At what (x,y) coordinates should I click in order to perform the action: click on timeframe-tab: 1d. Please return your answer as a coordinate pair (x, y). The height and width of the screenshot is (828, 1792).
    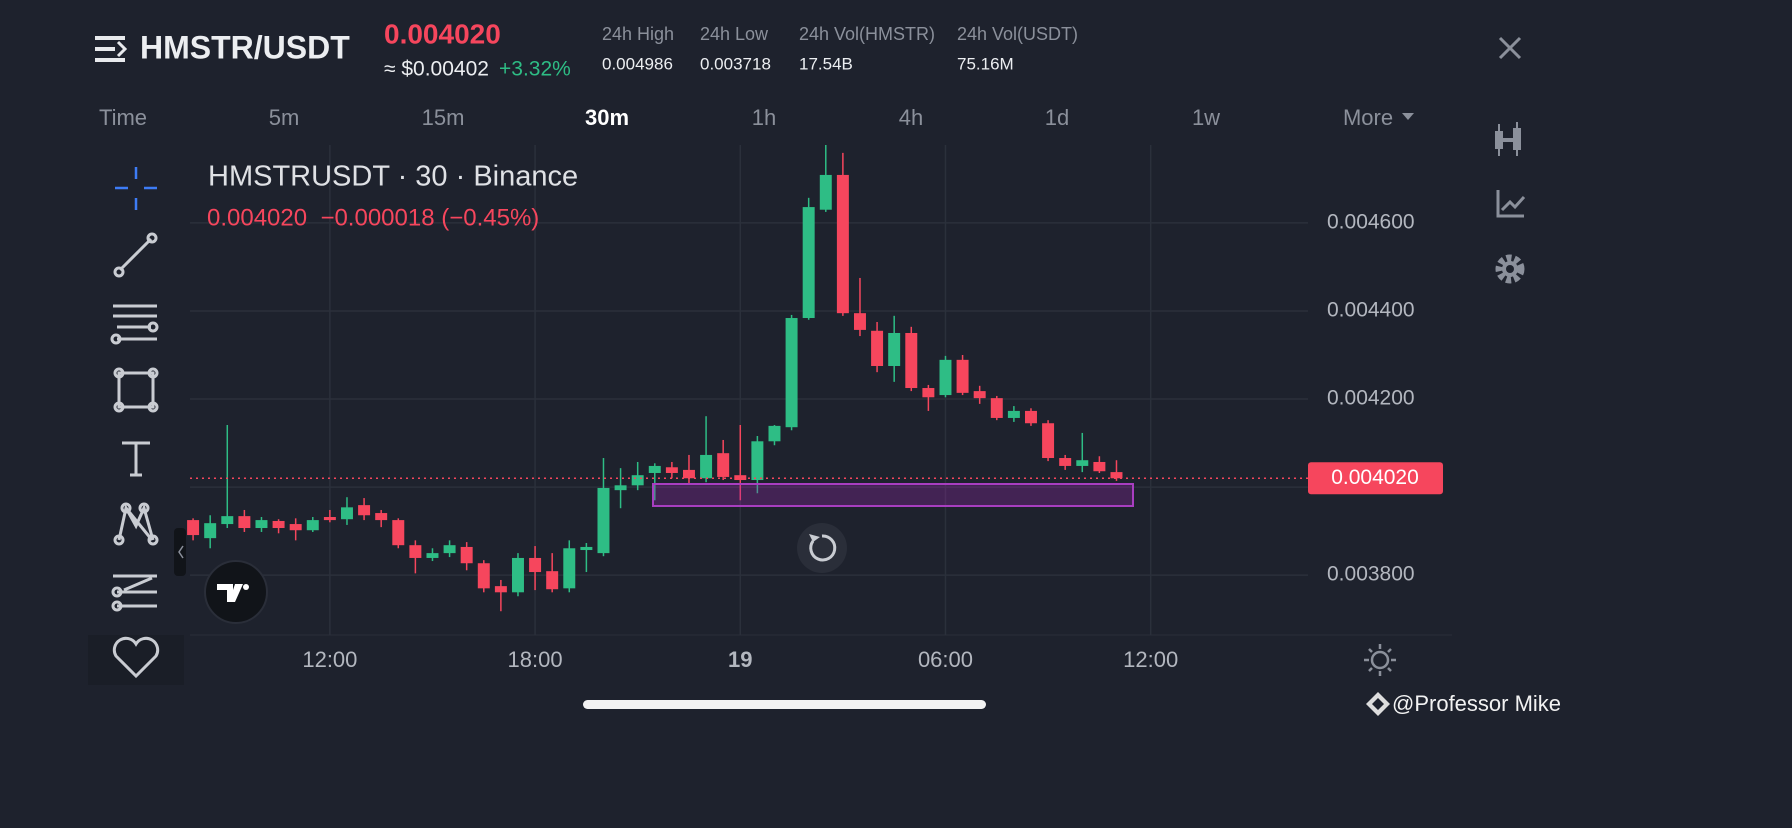
    Looking at the image, I should click on (1057, 117).